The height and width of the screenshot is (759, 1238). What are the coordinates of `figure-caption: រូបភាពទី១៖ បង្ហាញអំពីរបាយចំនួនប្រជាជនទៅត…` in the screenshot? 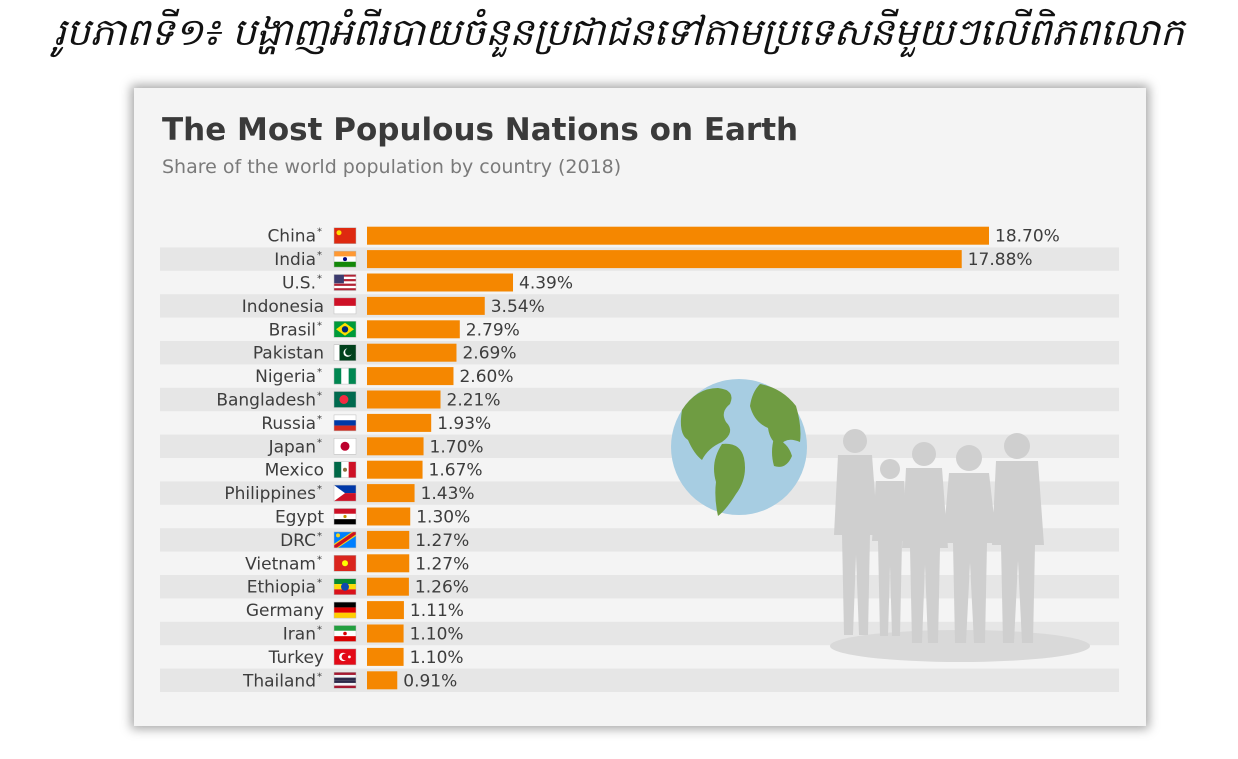 It's located at (619, 32).